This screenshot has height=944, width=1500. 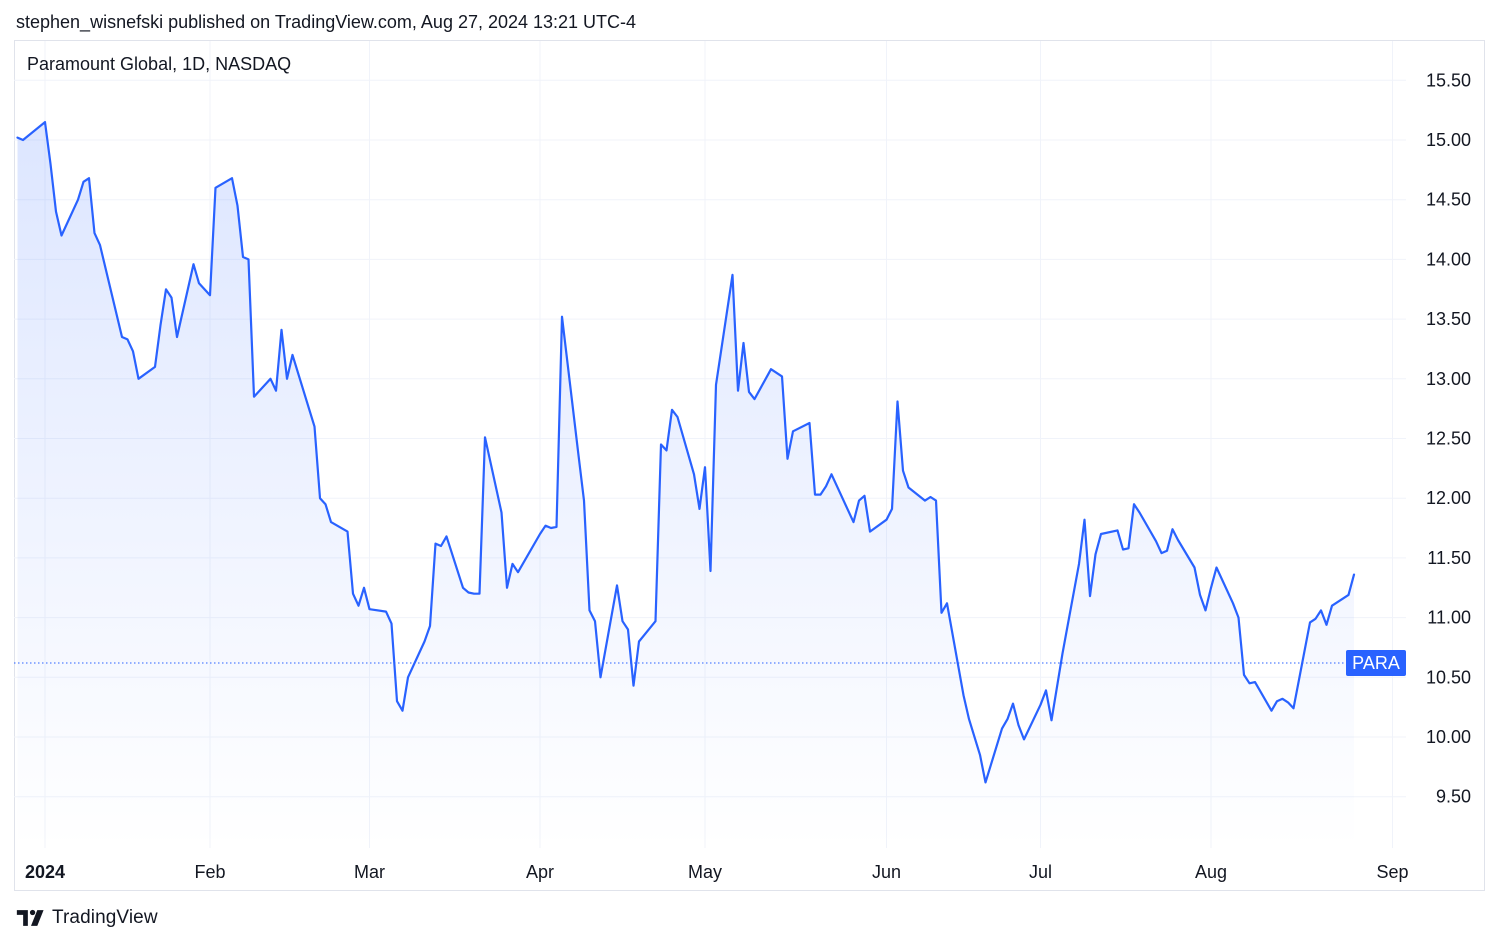 I want to click on time-axis: 2024 Feb Mar Apr May Jun Jul Aug Sep, so click(x=717, y=872).